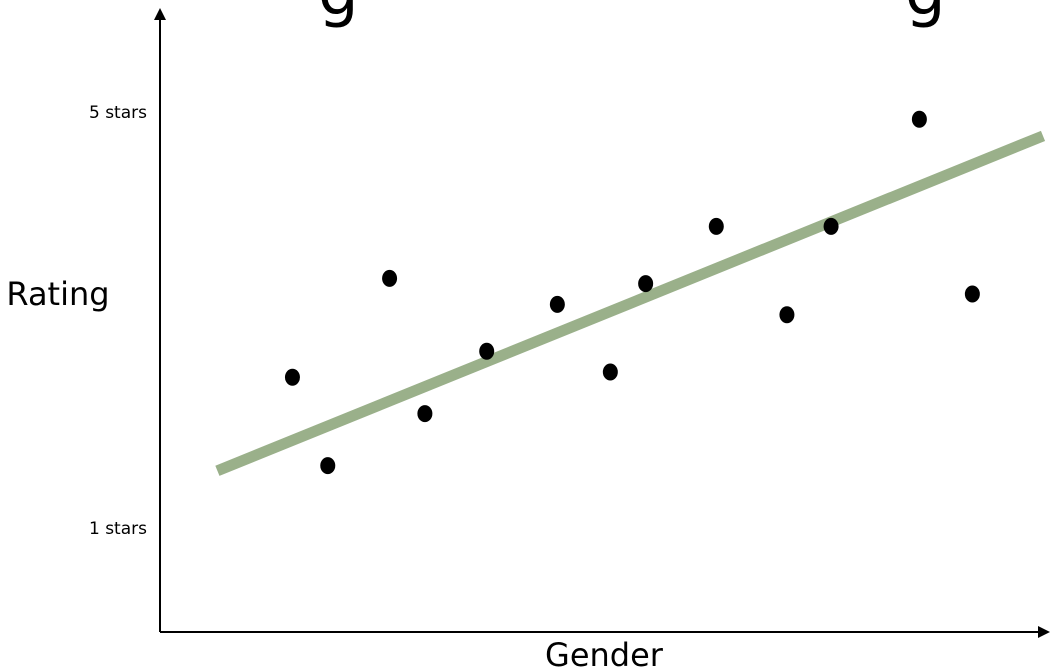  What do you see at coordinates (118, 113) in the screenshot?
I see `y-tick-label: 5 stars` at bounding box center [118, 113].